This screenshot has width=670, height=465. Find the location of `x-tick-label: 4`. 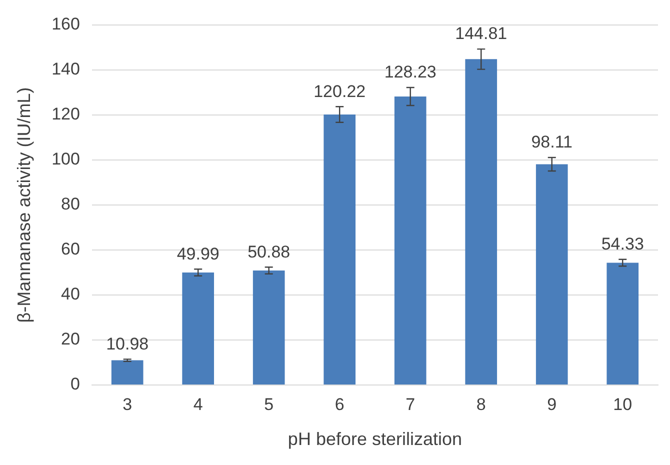

x-tick-label: 4 is located at coordinates (198, 404).